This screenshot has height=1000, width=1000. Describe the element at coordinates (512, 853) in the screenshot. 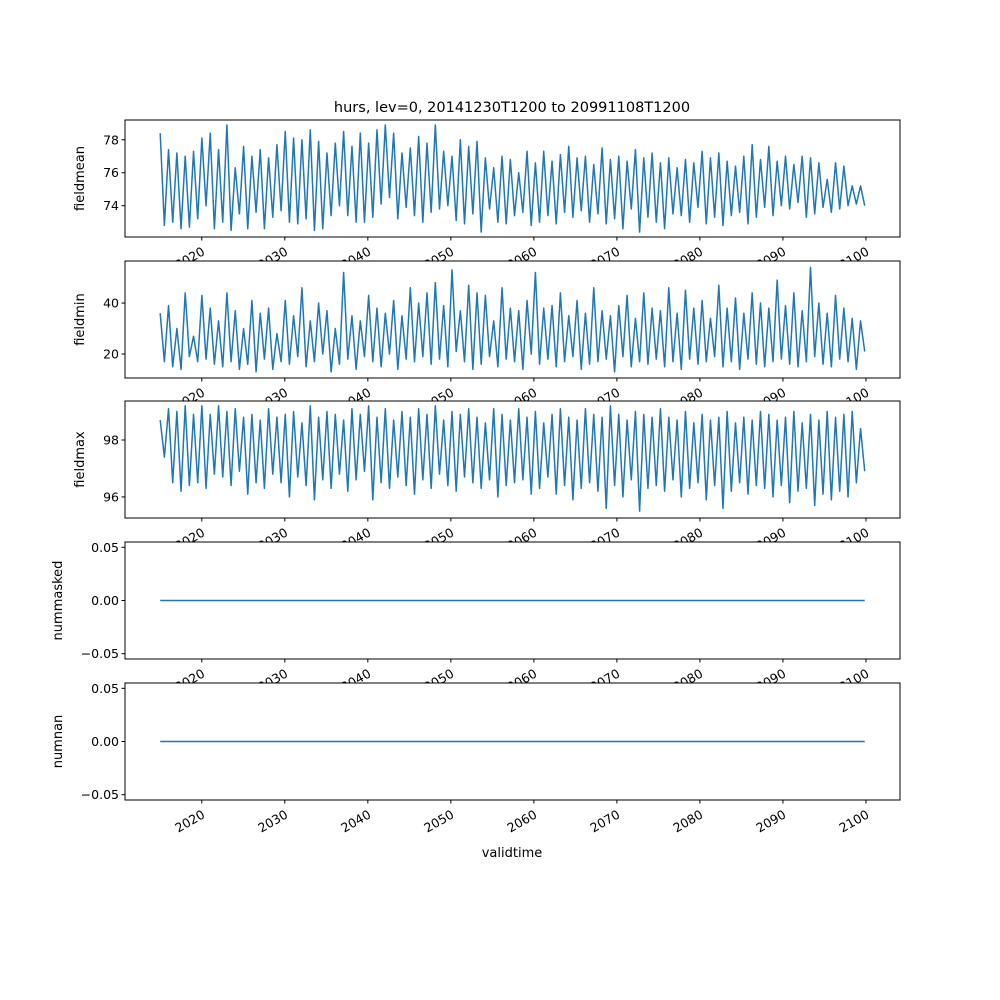

I see `x-axis-label: validtime` at that location.